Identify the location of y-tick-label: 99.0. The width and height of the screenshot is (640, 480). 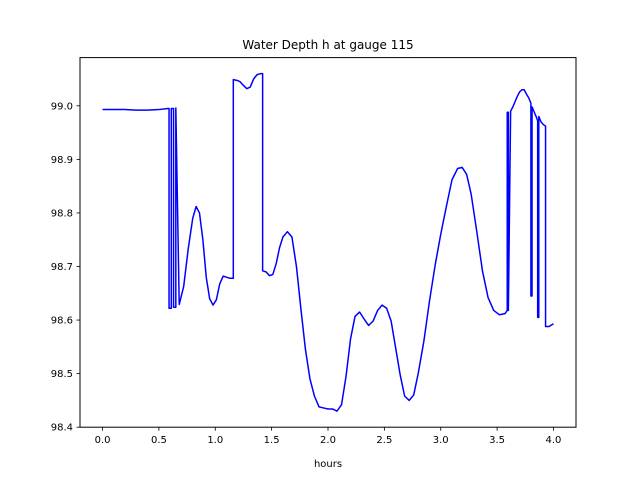
(62, 106).